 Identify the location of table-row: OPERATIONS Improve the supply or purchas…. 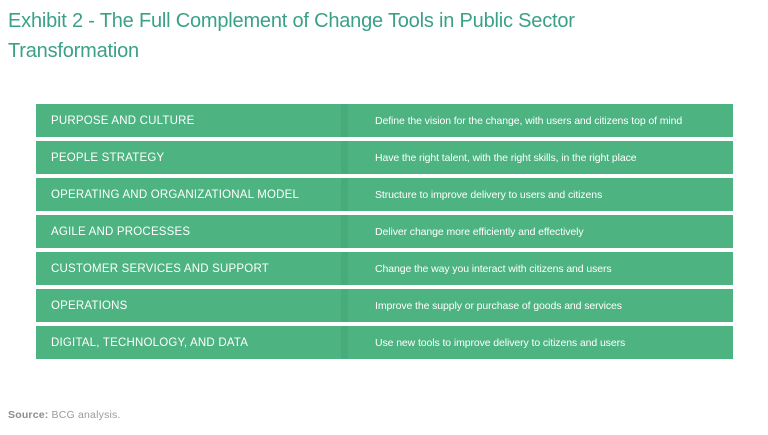
(384, 305).